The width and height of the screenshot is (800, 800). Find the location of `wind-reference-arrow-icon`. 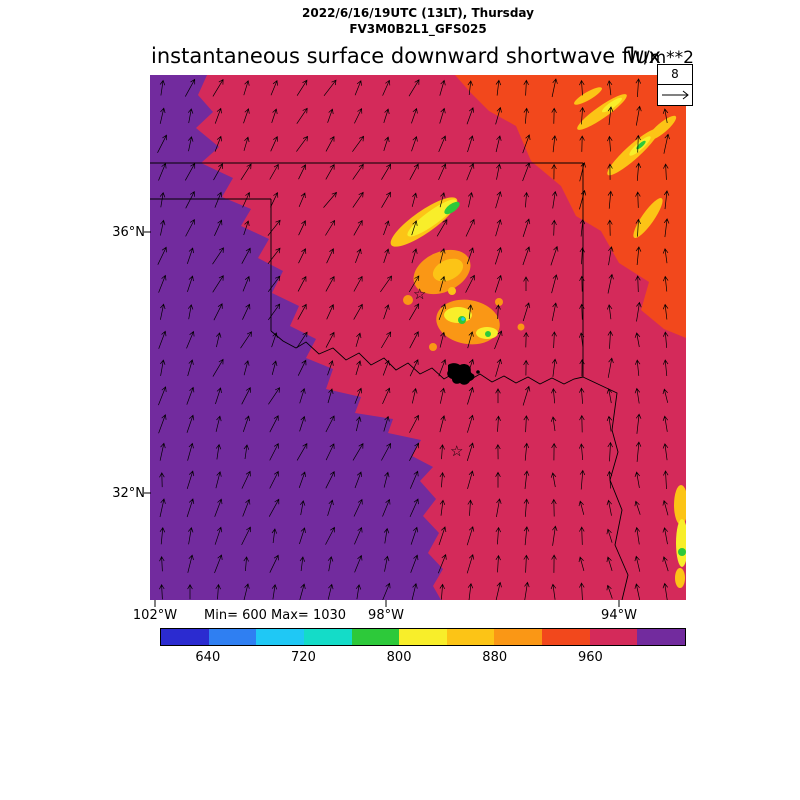

wind-reference-arrow-icon is located at coordinates (675, 95).